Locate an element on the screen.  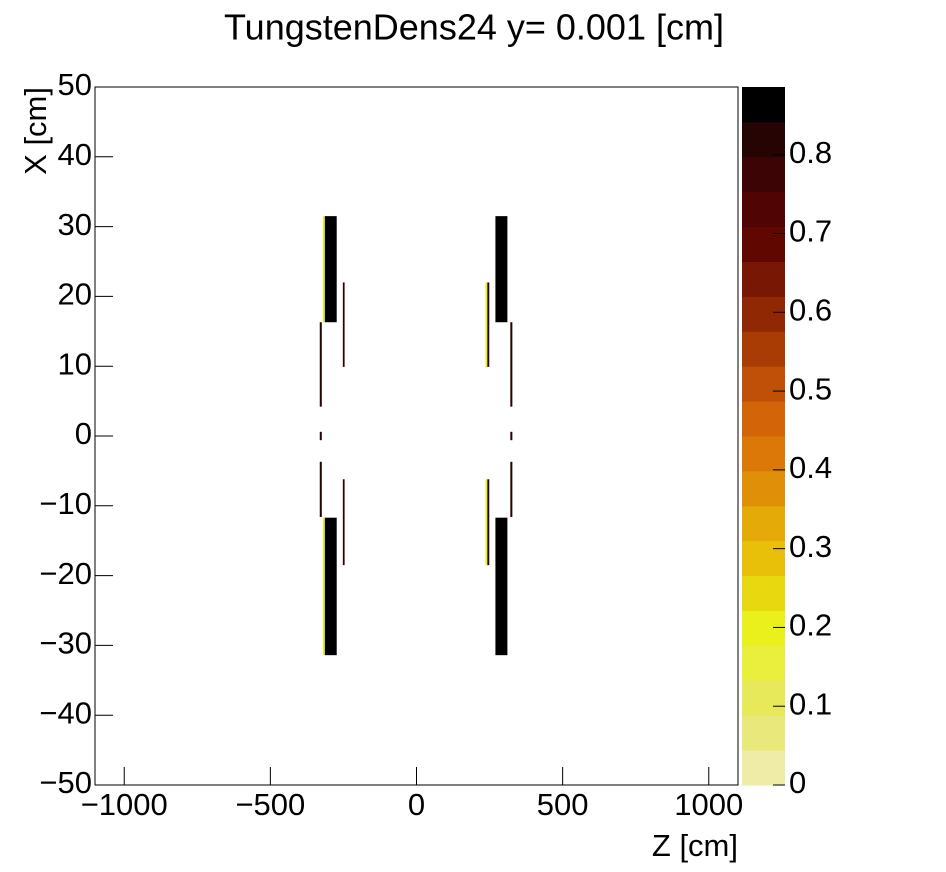
y-tick-label: −40 is located at coordinates (65, 712).